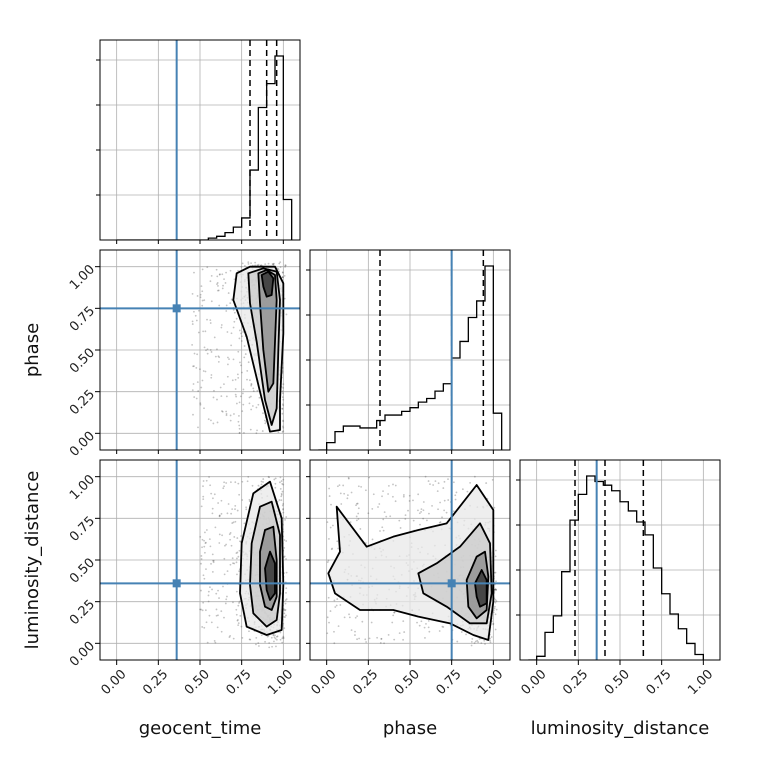 This screenshot has height=760, width=760. I want to click on truth-marker, so click(451, 583).